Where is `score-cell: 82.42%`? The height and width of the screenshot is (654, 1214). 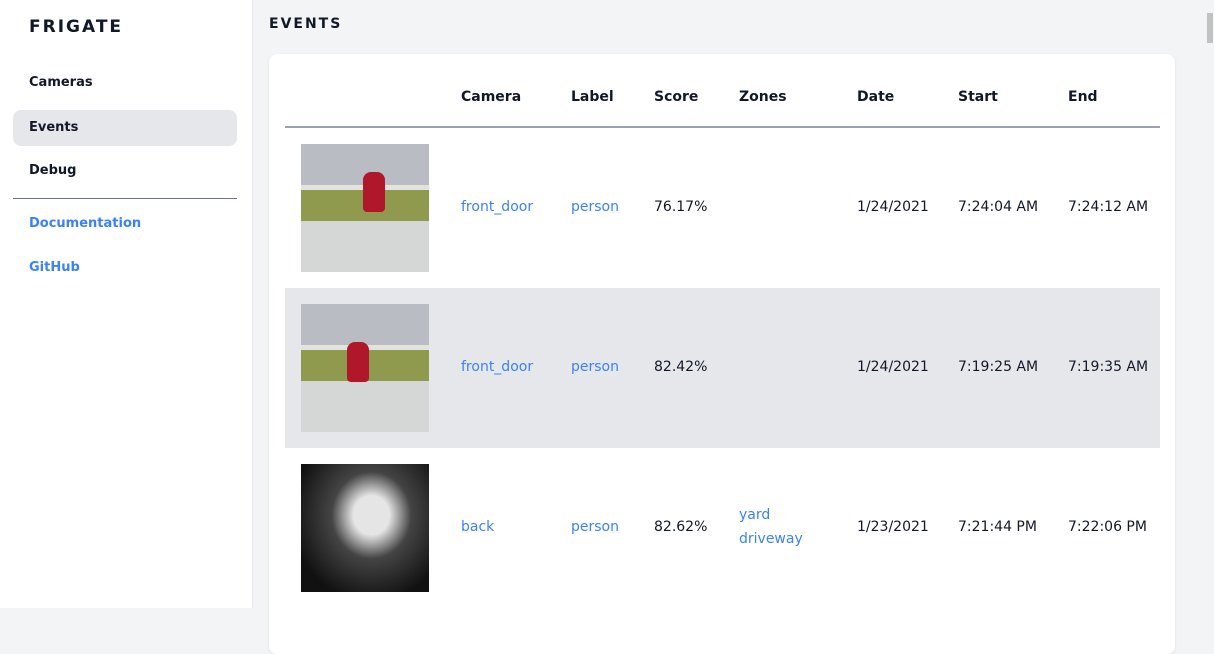
score-cell: 82.42% is located at coordinates (681, 367).